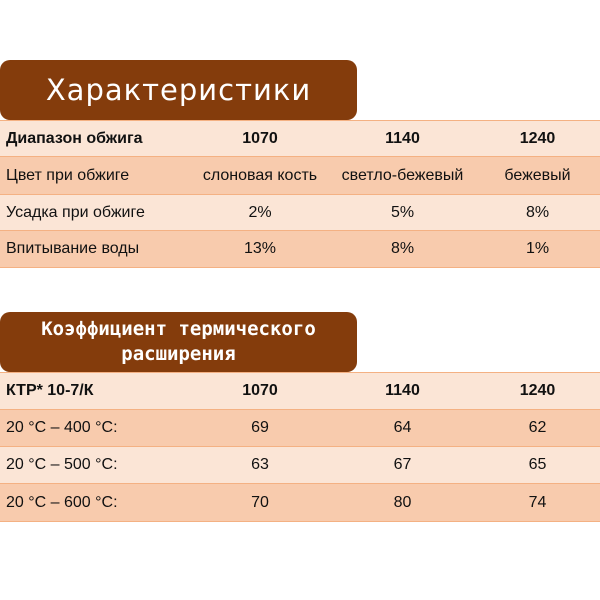  I want to click on cell: слоновая кость, so click(260, 175).